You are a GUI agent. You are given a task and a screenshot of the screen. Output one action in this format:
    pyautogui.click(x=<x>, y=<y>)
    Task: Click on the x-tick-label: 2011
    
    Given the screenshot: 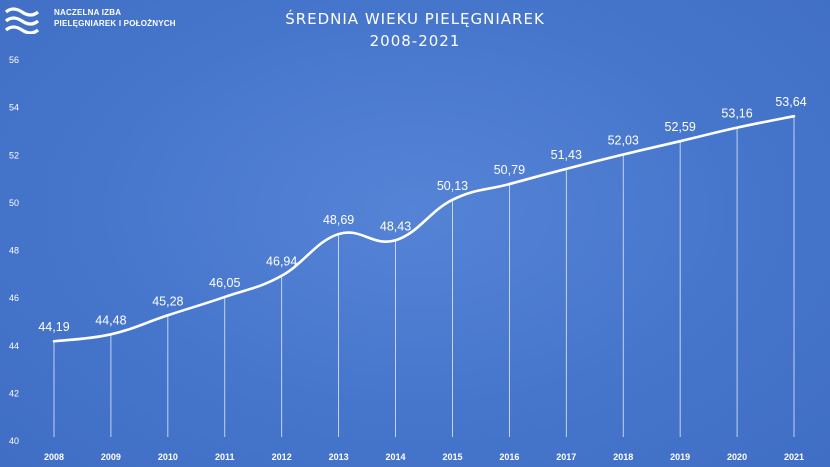 What is the action you would take?
    pyautogui.click(x=225, y=457)
    